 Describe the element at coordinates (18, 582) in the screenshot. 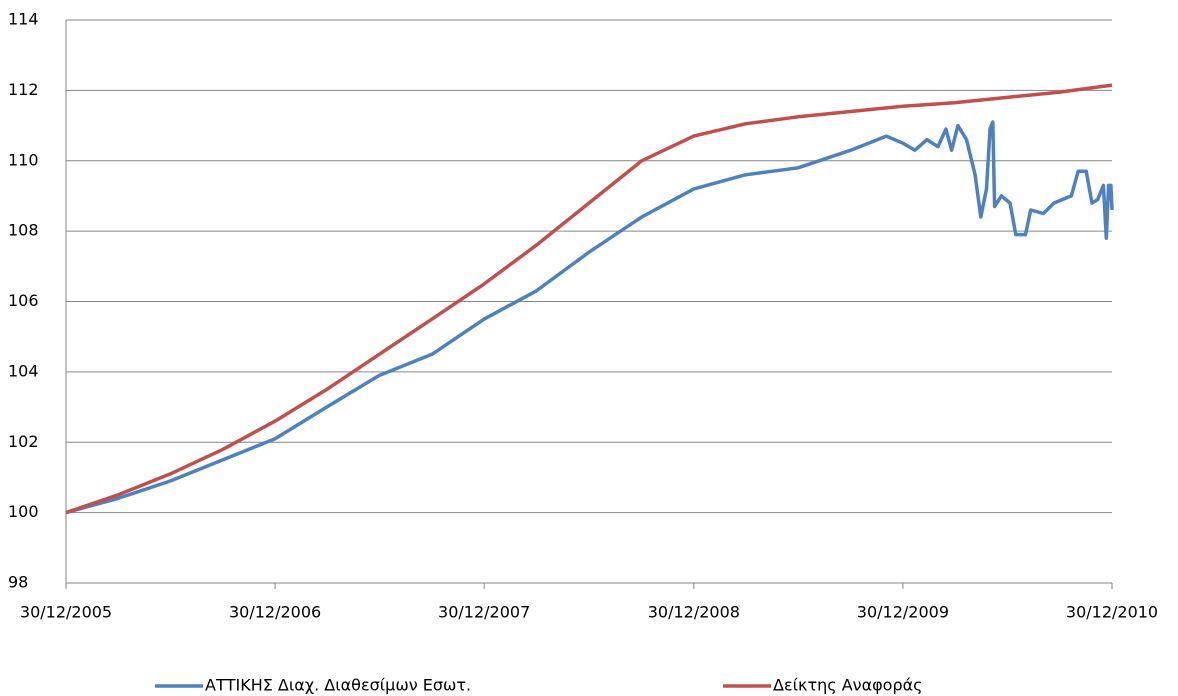

I see `y-tick-label: 98` at that location.